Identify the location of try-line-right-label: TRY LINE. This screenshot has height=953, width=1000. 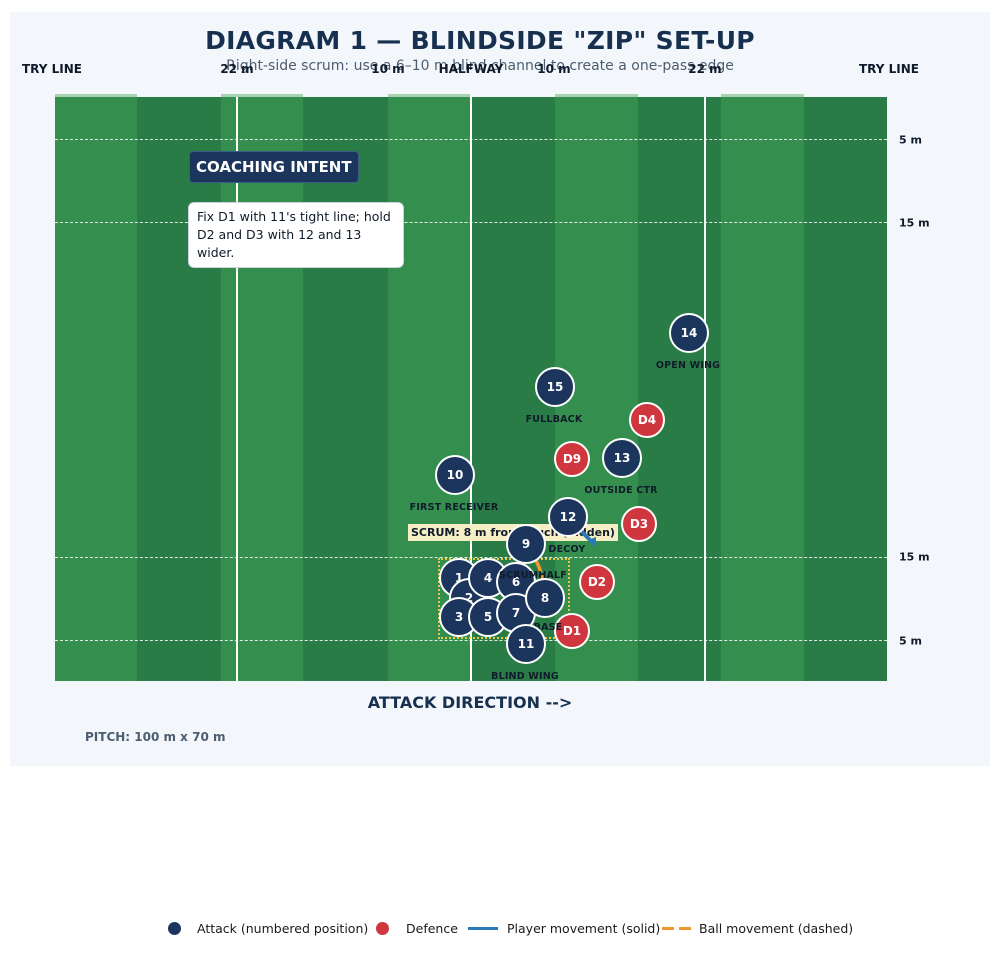
(889, 69).